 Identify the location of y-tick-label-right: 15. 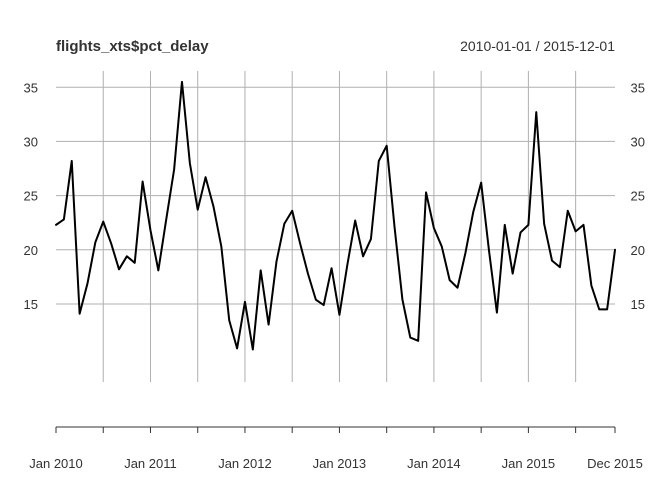
(638, 304).